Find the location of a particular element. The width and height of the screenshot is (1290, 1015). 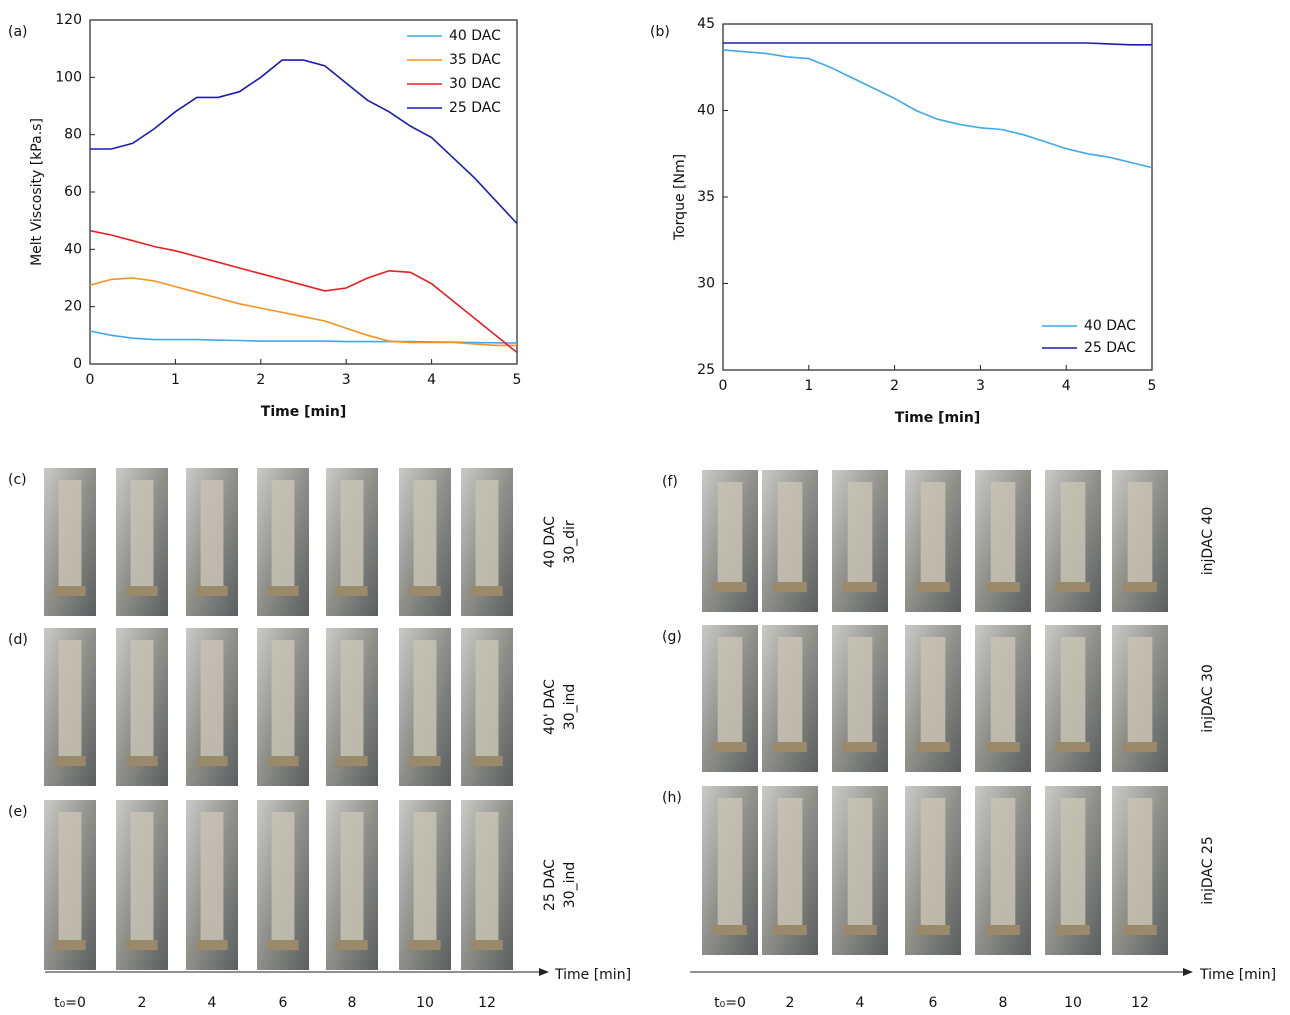

panel-label: (b) is located at coordinates (660, 32).